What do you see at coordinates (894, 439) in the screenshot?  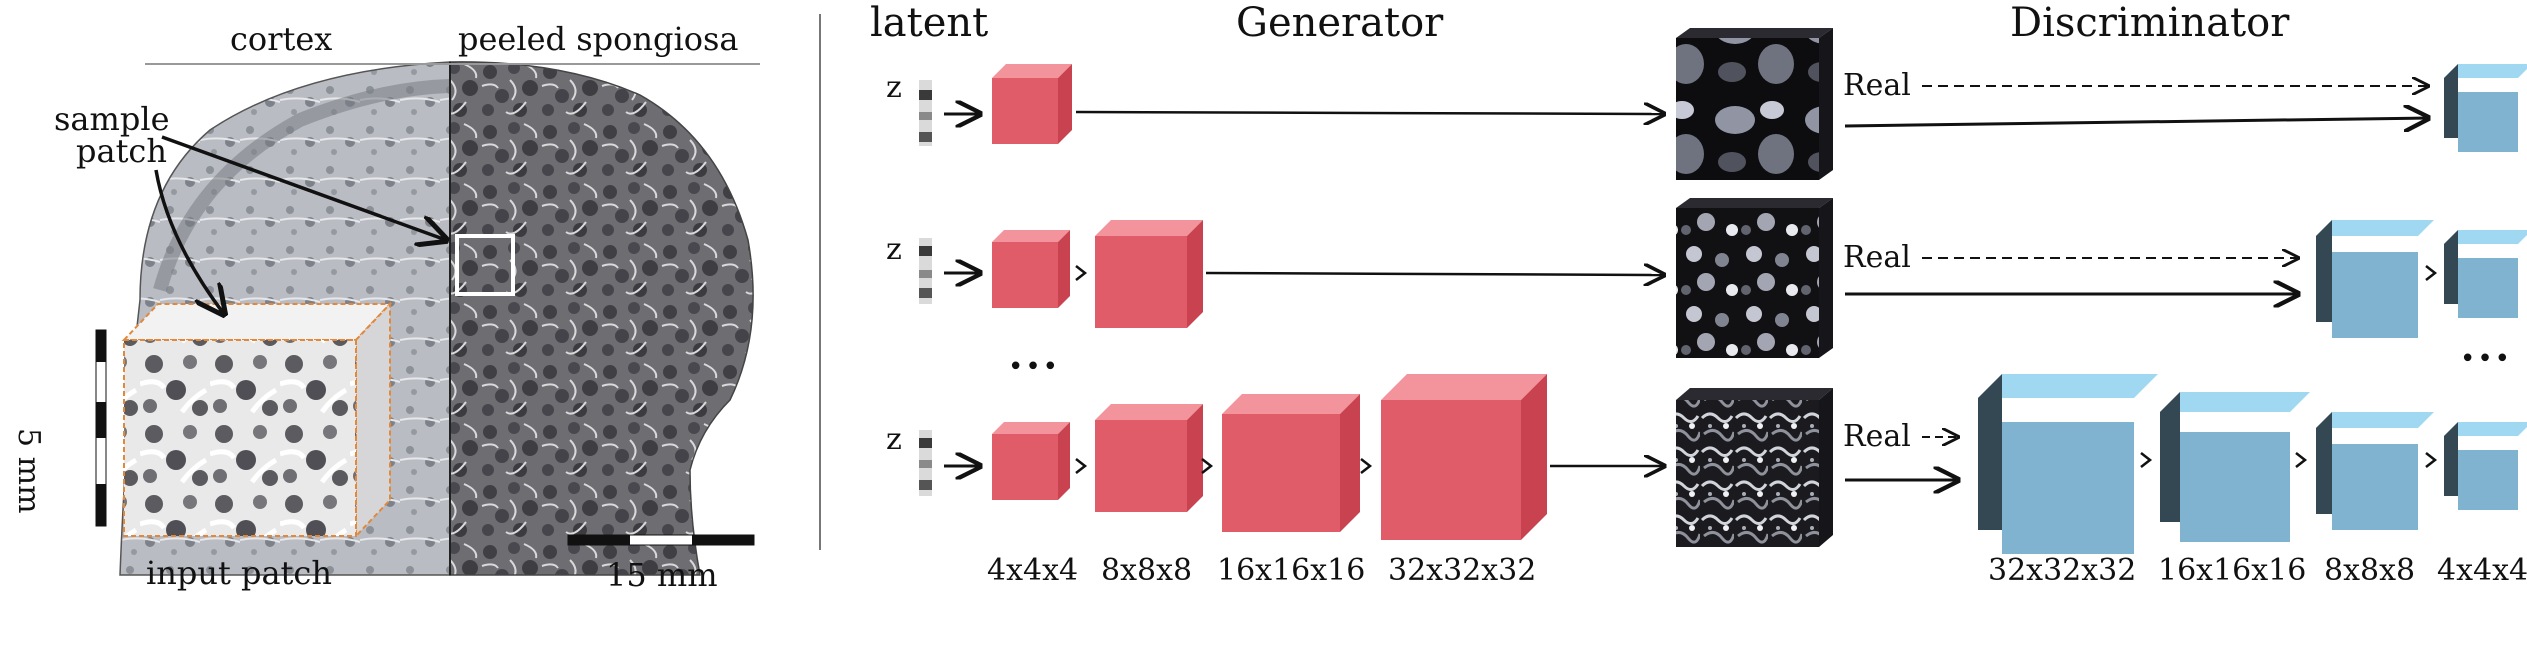 I see `z-label-row3: z` at bounding box center [894, 439].